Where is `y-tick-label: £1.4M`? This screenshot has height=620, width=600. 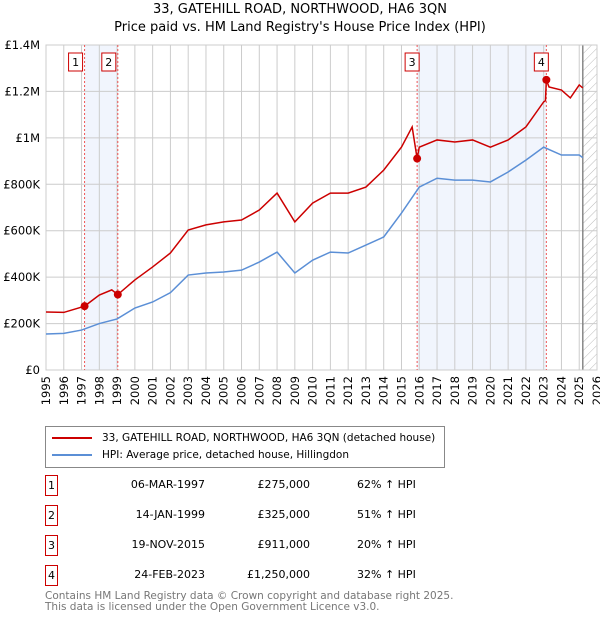
y-tick-label: £1.4M is located at coordinates (22, 45).